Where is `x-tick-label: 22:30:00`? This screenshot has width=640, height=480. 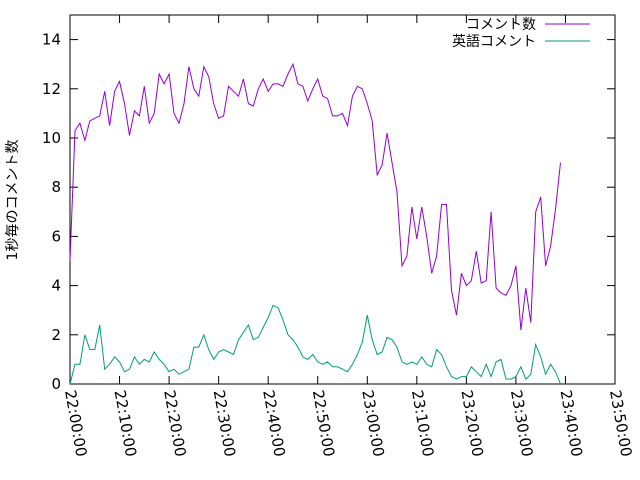 x-tick-label: 22:30:00 is located at coordinates (224, 423).